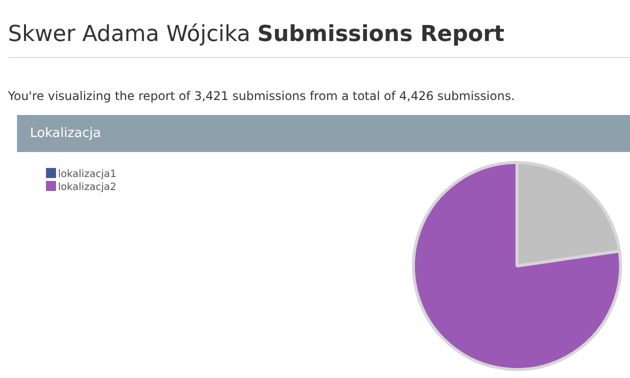  I want to click on chart-title: Lokalizacja, so click(323, 133).